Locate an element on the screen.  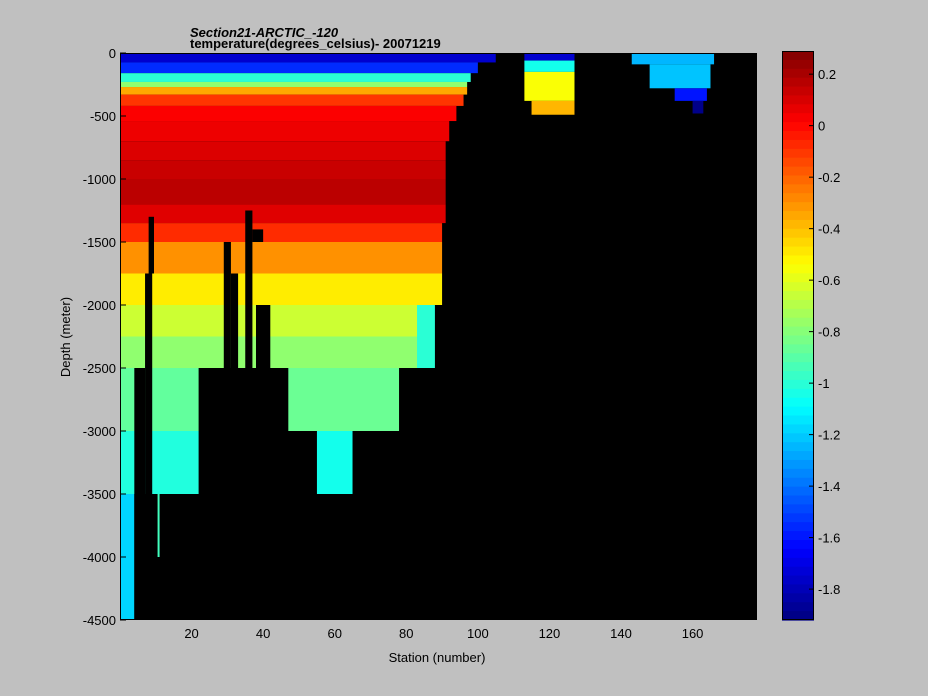
colorbar-tick-label: -0.6 is located at coordinates (829, 280).